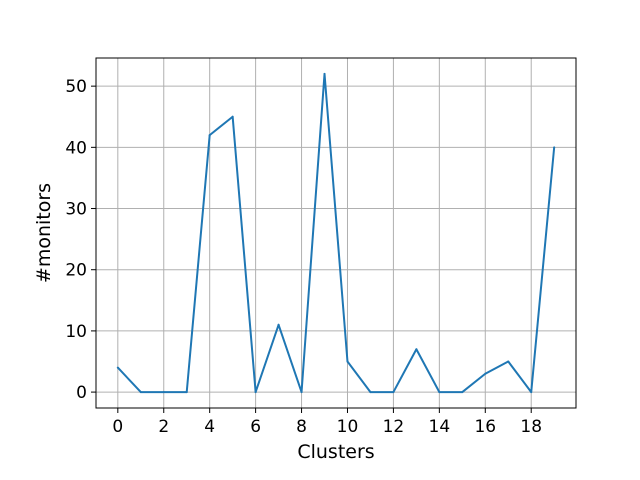  I want to click on x-tick-label: 16, so click(485, 427).